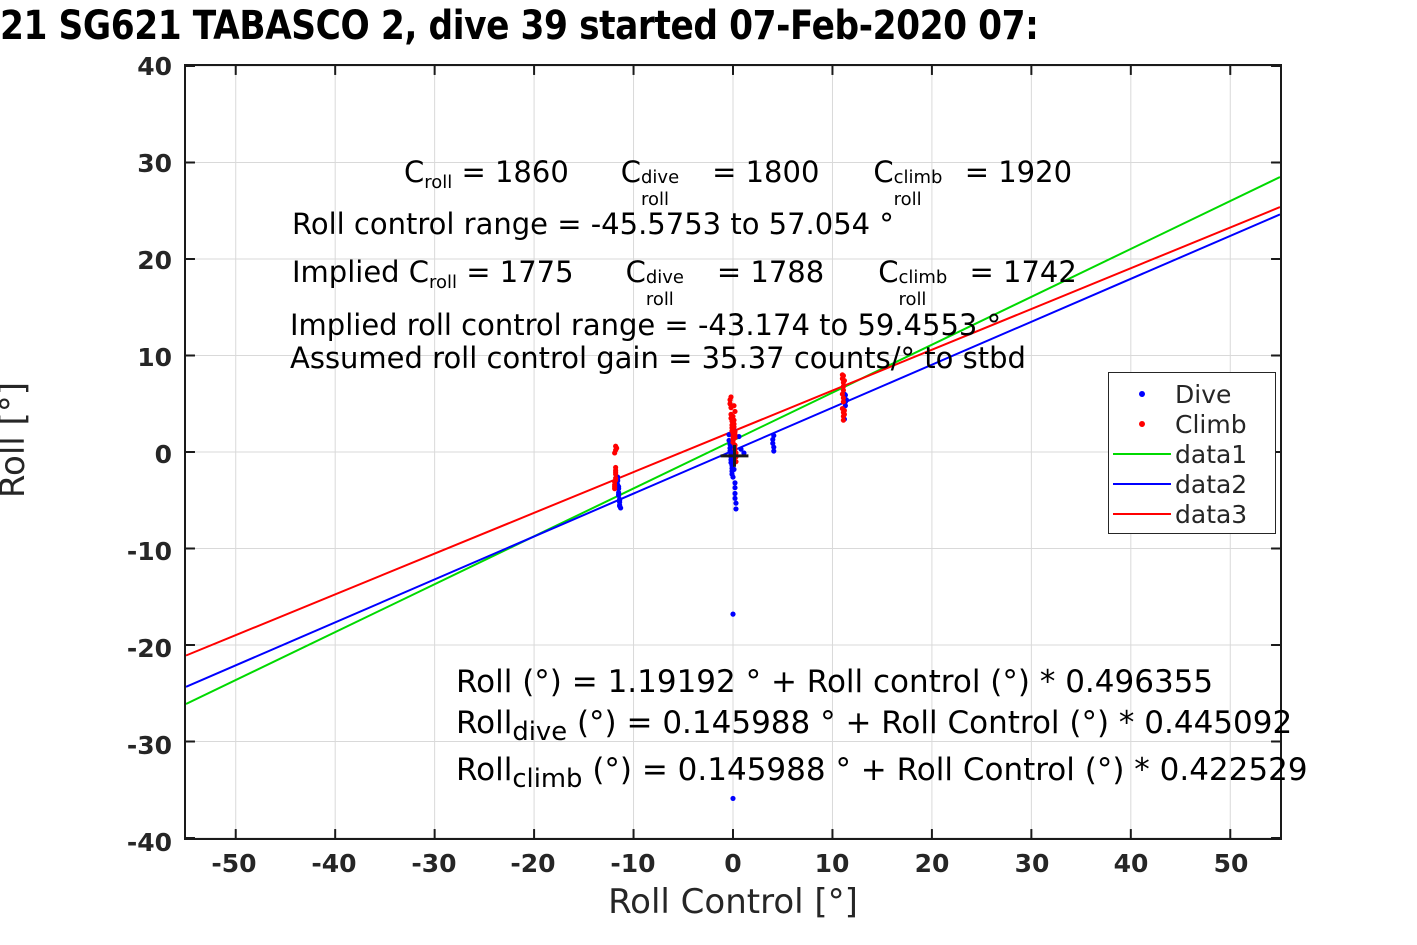 This screenshot has height=945, width=1417. Describe the element at coordinates (149, 745) in the screenshot. I see `y-tick-label: -30` at that location.